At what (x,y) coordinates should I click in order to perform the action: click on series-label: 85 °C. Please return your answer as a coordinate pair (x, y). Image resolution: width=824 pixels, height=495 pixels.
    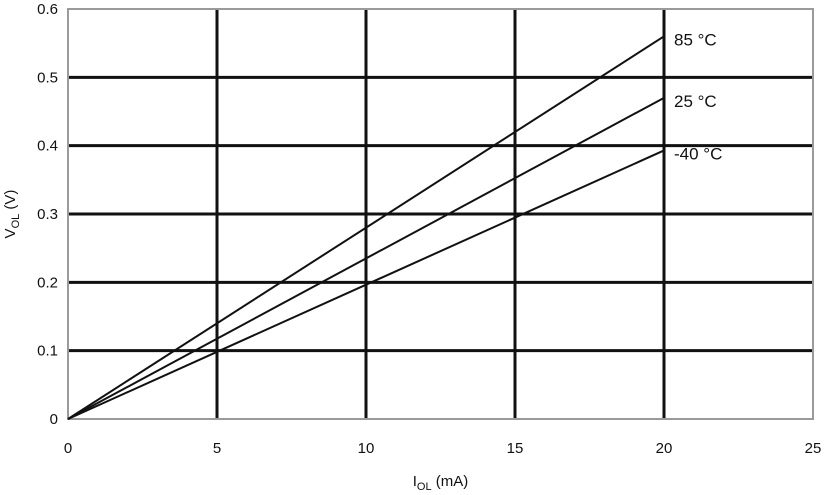
    Looking at the image, I should click on (695, 39).